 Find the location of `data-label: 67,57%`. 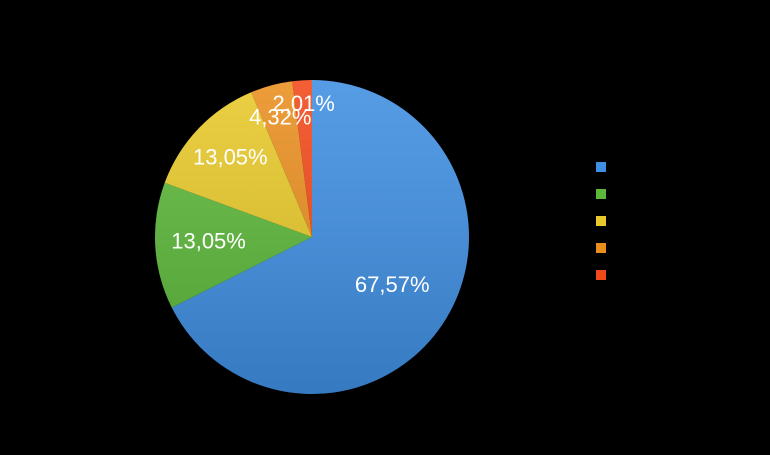

data-label: 67,57% is located at coordinates (392, 284).